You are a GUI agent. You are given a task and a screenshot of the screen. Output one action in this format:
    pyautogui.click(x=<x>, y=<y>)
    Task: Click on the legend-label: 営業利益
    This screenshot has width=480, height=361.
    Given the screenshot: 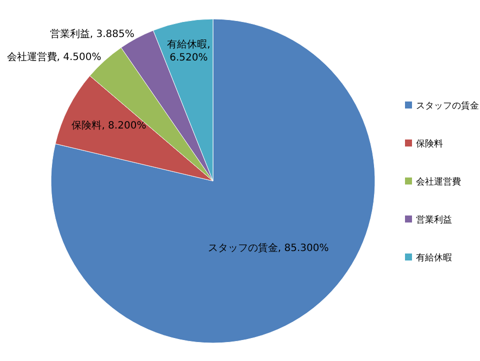 What is the action you would take?
    pyautogui.click(x=434, y=220)
    